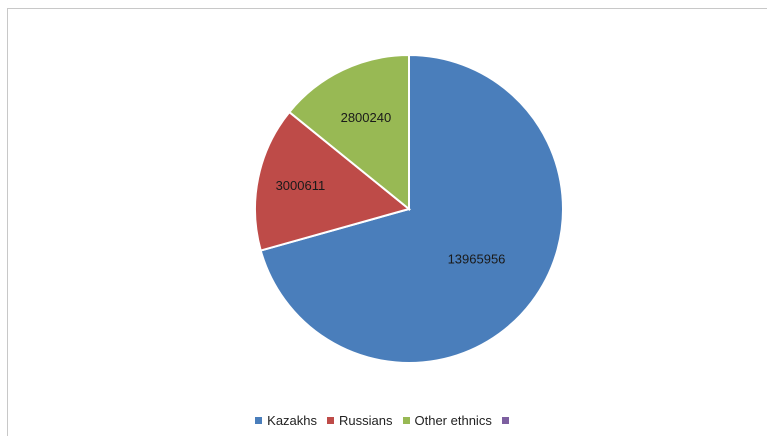 The height and width of the screenshot is (438, 769). I want to click on legend-swatch-empty, so click(505, 420).